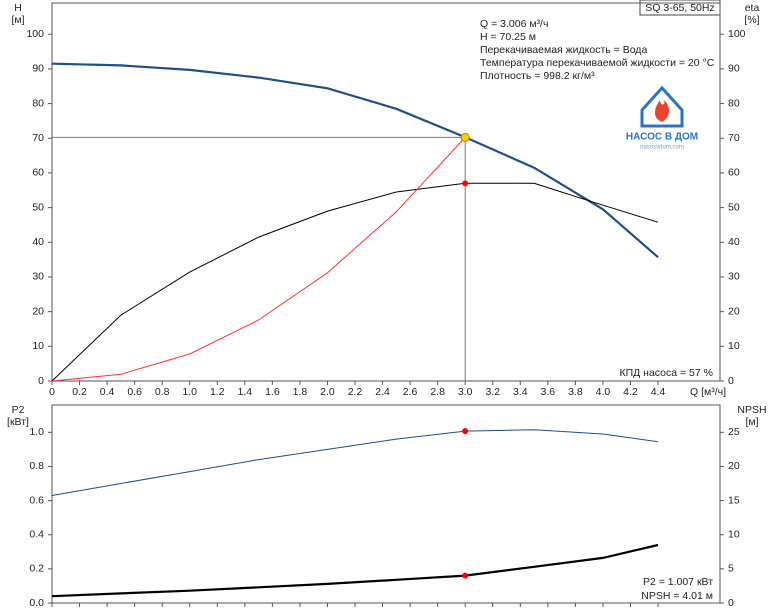 The width and height of the screenshot is (774, 611). What do you see at coordinates (734, 207) in the screenshot?
I see `y2-tick-label: 50` at bounding box center [734, 207].